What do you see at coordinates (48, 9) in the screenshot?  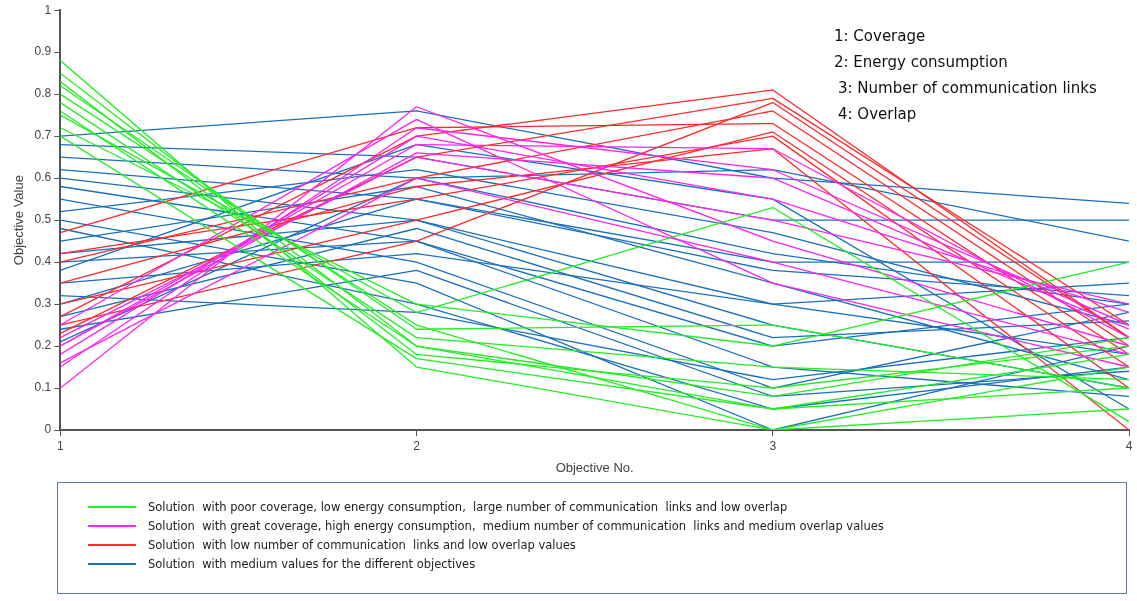 I see `y-tick-label: 1` at bounding box center [48, 9].